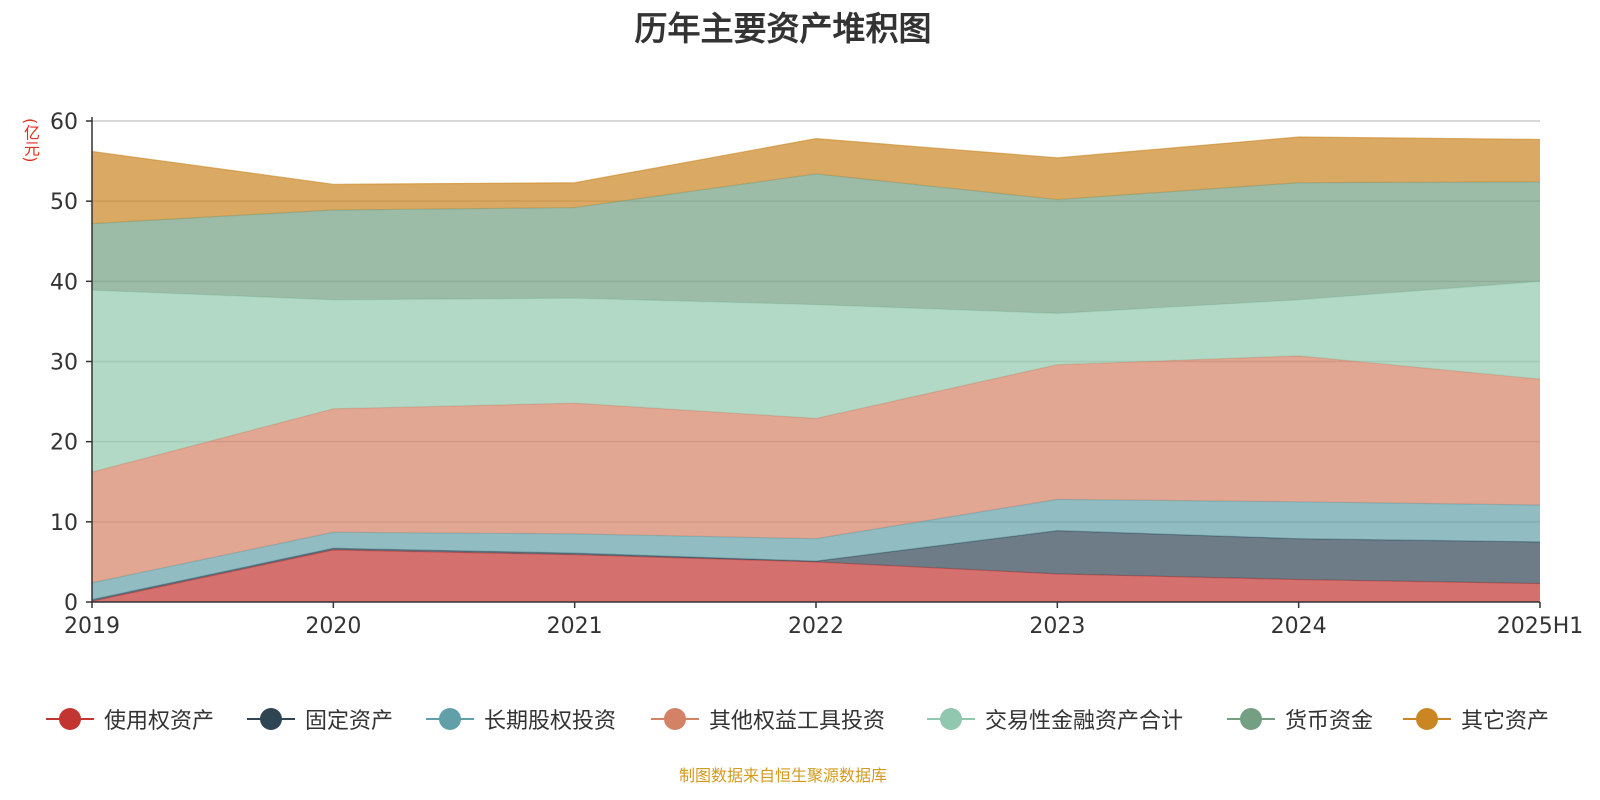 The height and width of the screenshot is (800, 1600). I want to click on legend-item-2: 固定资产, so click(320, 719).